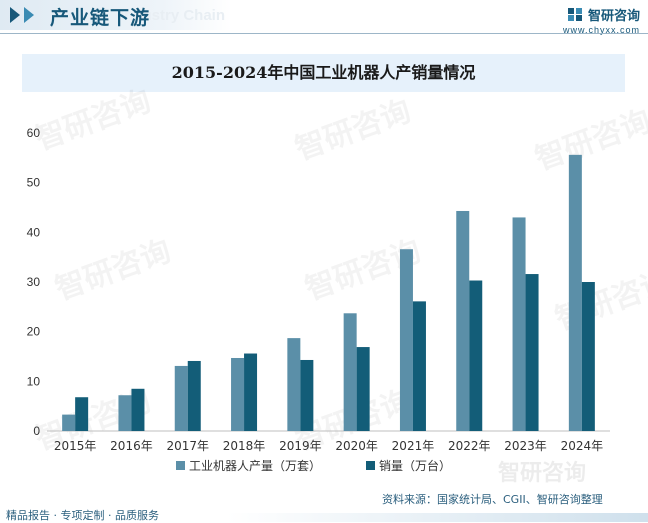 This screenshot has width=648, height=523. What do you see at coordinates (173, 15) in the screenshot?
I see `header-english-watermark: Industry Chain` at bounding box center [173, 15].